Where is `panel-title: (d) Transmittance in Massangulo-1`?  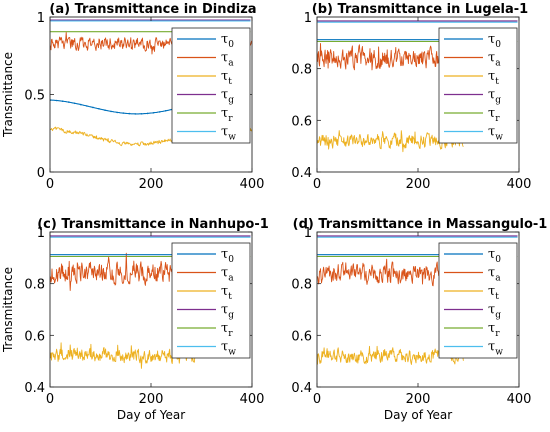
panel-title: (d) Transmittance in Massangulo-1 is located at coordinates (420, 224).